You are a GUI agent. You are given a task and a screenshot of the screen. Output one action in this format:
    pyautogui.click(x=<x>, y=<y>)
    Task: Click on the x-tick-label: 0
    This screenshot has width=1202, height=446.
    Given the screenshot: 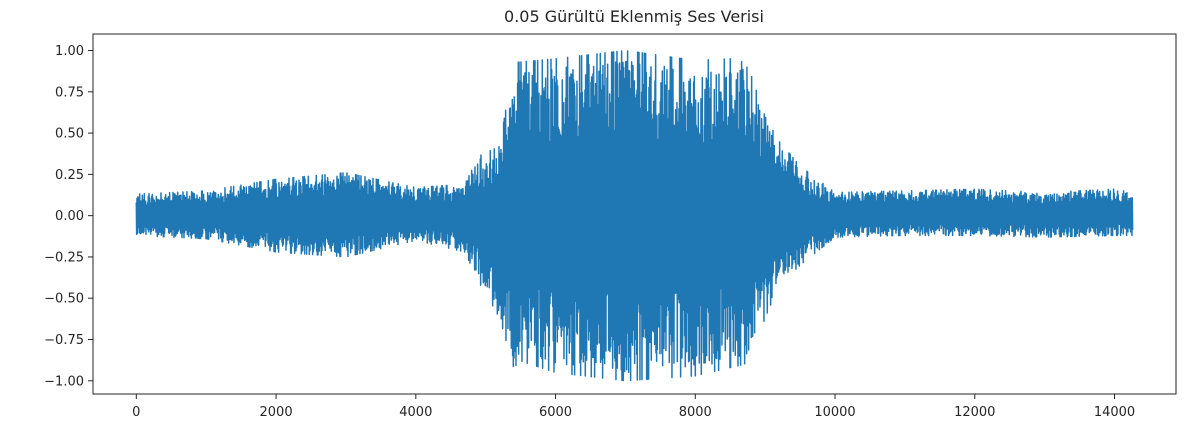 What is the action you would take?
    pyautogui.click(x=136, y=412)
    